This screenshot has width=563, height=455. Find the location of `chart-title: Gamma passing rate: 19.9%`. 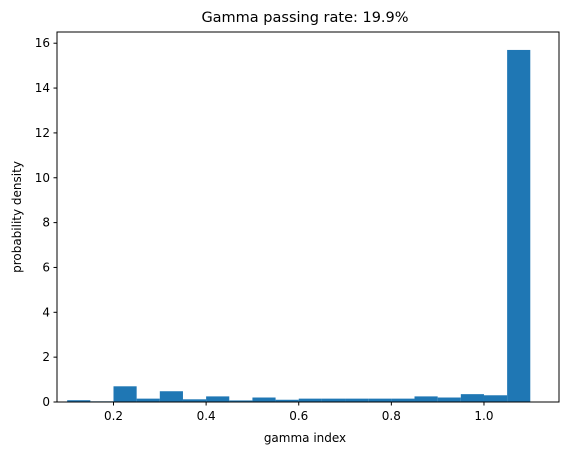

chart-title: Gamma passing rate: 19.9% is located at coordinates (304, 18).